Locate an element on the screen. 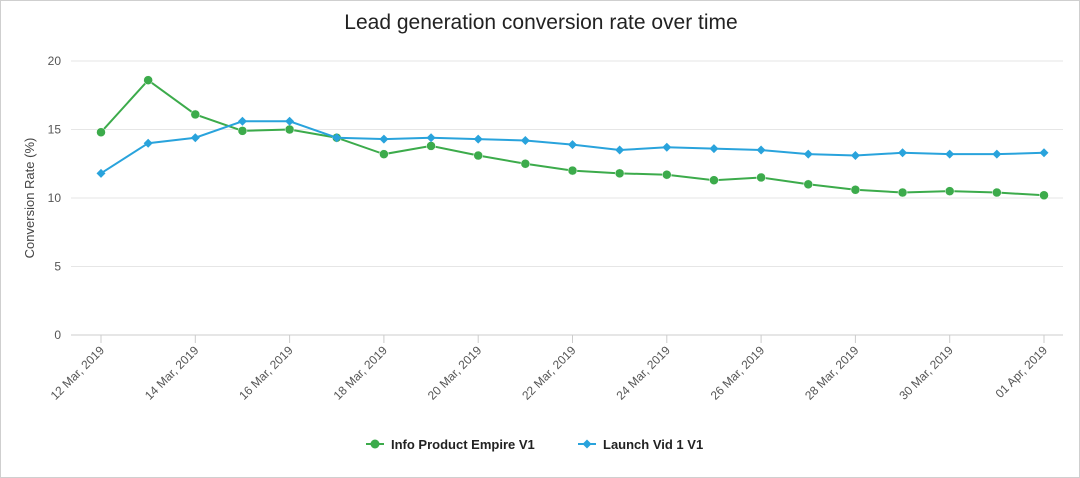 The width and height of the screenshot is (1080, 478). y-tick-label: 20 is located at coordinates (55, 61).